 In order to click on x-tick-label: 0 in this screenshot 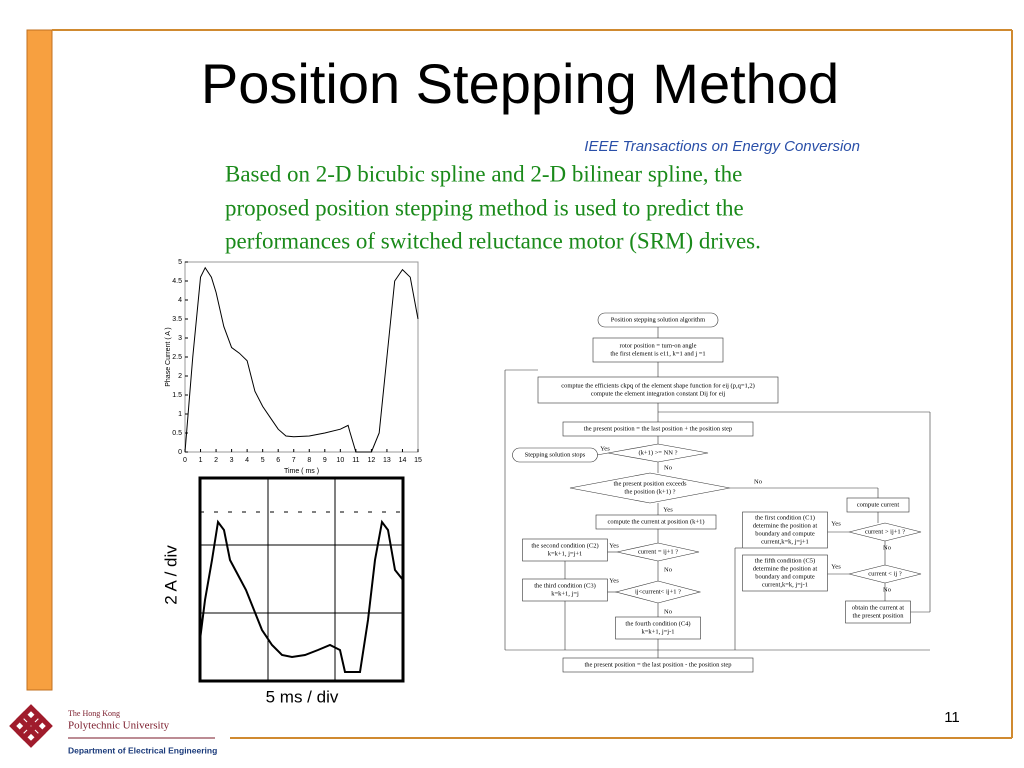, I will do `click(185, 460)`.